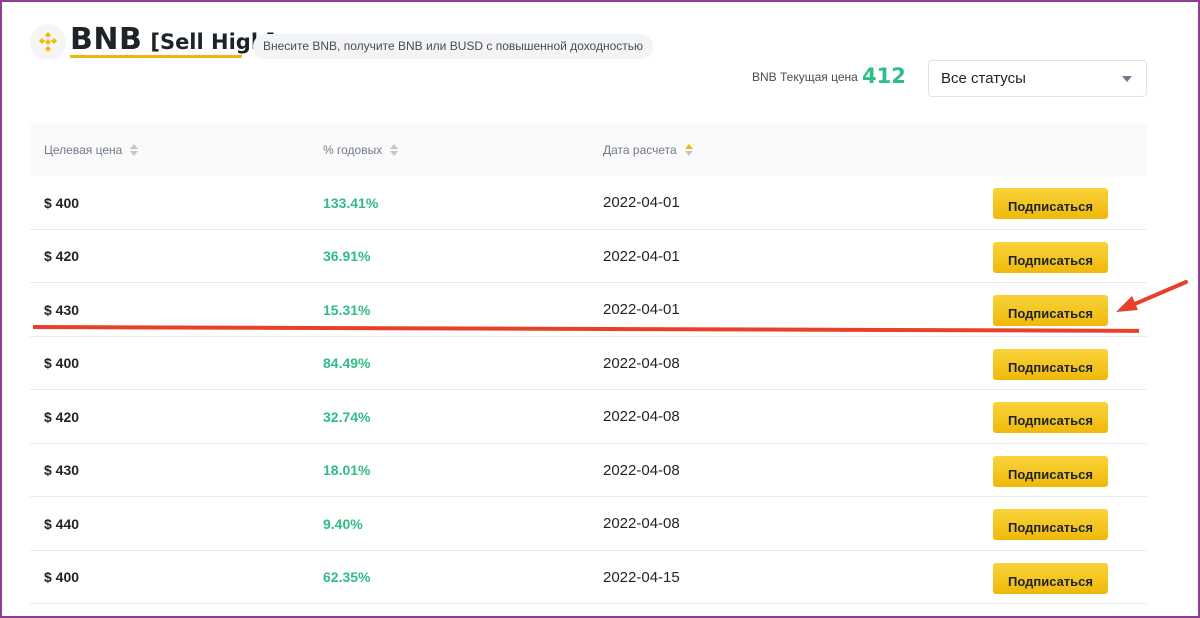  What do you see at coordinates (805, 77) in the screenshot?
I see `current-price-label: BNB Текущая цена` at bounding box center [805, 77].